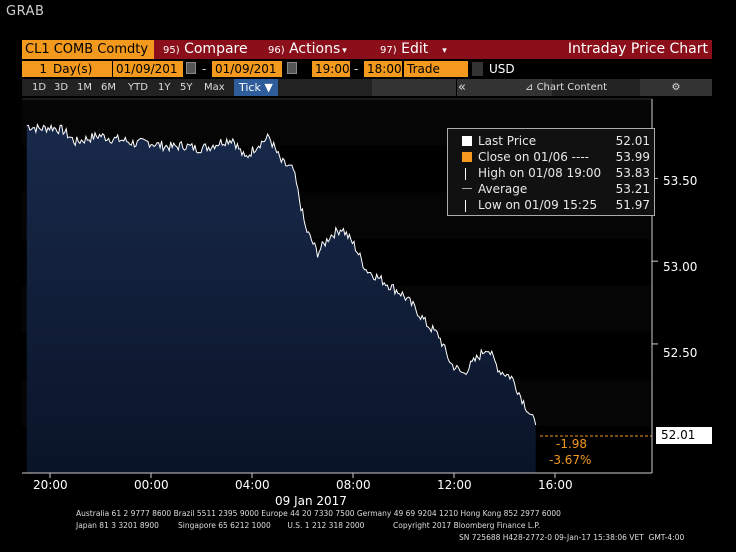 This screenshot has height=552, width=736. Describe the element at coordinates (540, 173) in the screenshot. I see `legend-label: High on 01/08 19:00` at that location.